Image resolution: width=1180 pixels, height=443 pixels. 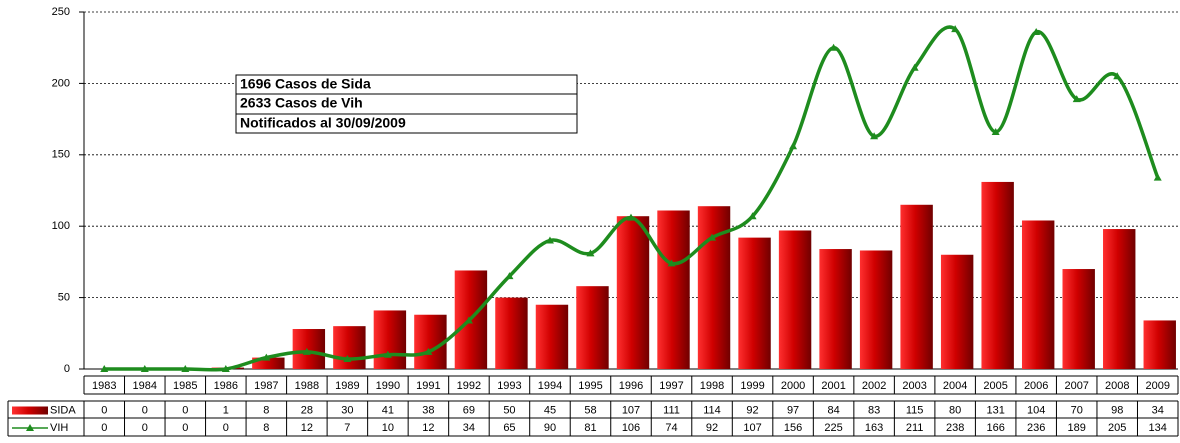 What do you see at coordinates (30, 410) in the screenshot?
I see `legend-swatch` at bounding box center [30, 410].